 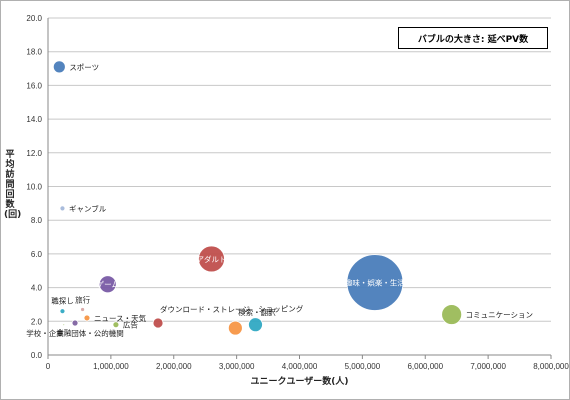 What do you see at coordinates (34, 18) in the screenshot?
I see `y-tick-label: 20.0` at bounding box center [34, 18].